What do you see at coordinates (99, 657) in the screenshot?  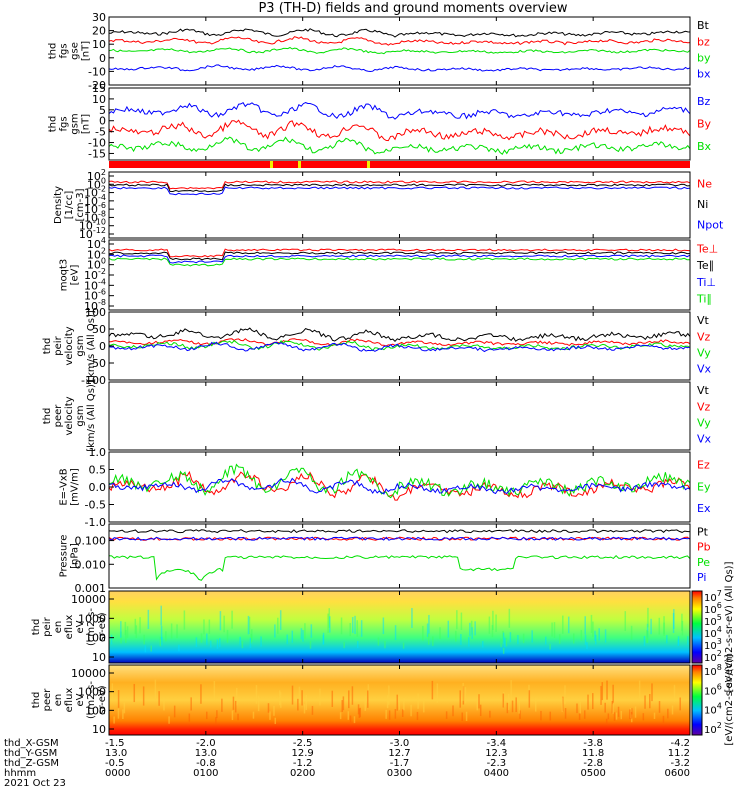 I see `peir_spectrogram-ytick-label-3: 10` at bounding box center [99, 657].